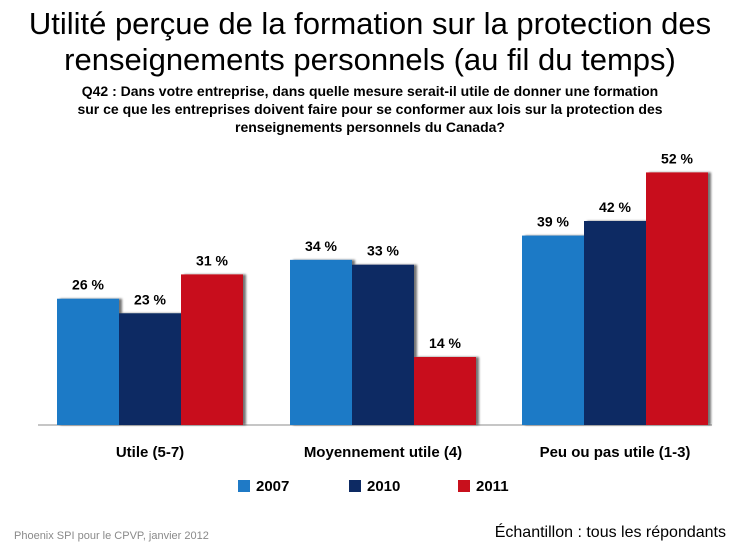  Describe the element at coordinates (383, 486) in the screenshot. I see `legend-label-2010: 2010` at that location.